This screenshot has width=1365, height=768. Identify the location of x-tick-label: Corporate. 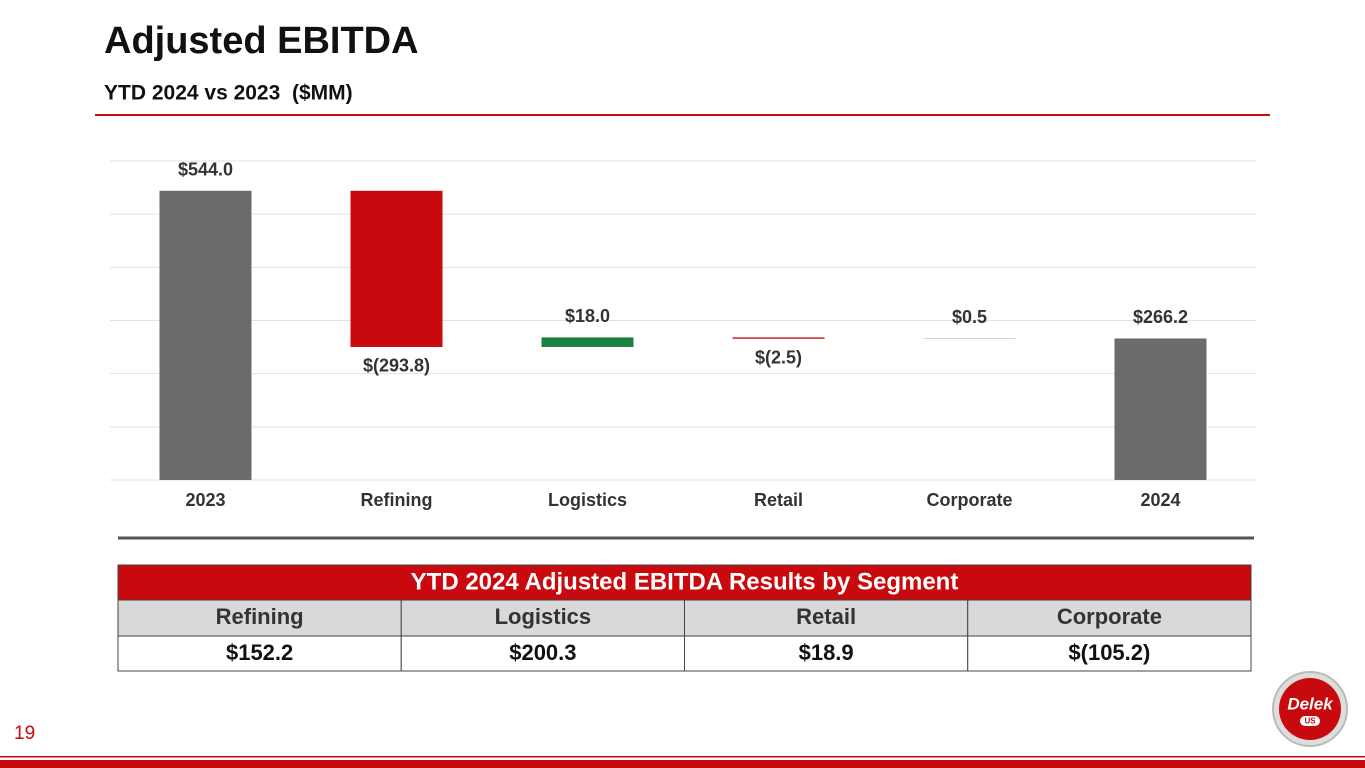
(969, 500).